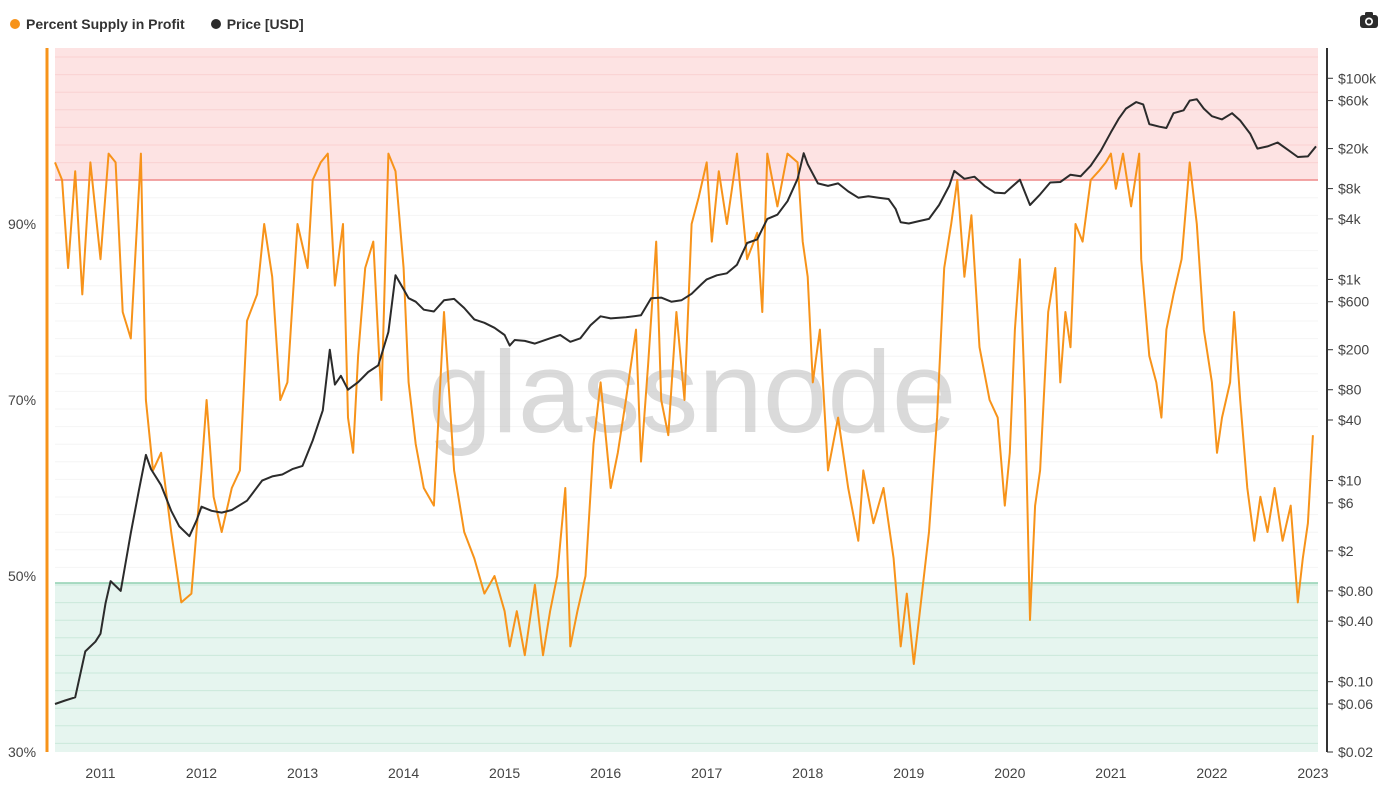 This screenshot has height=788, width=1392. What do you see at coordinates (22, 400) in the screenshot?
I see `y-left-tick-label: 70%` at bounding box center [22, 400].